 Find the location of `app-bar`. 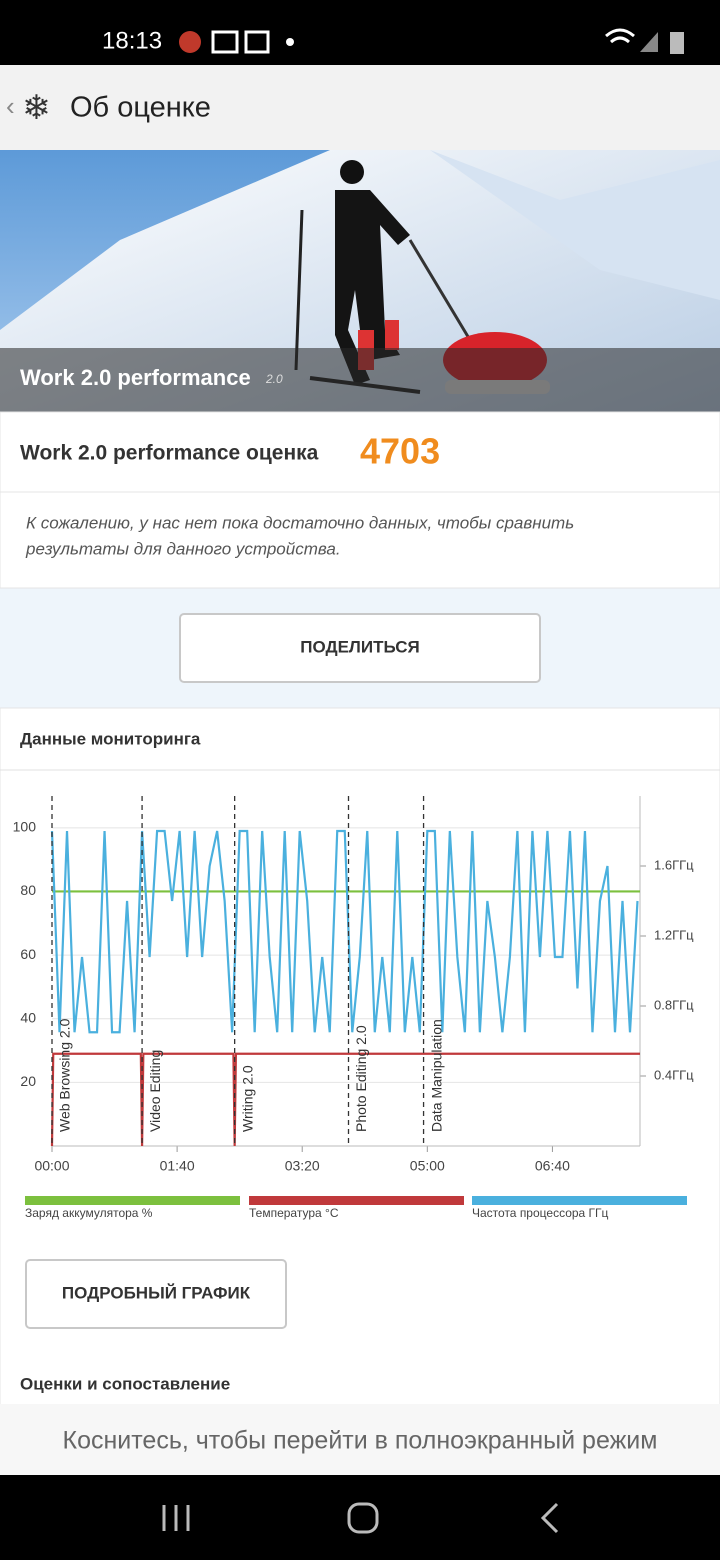

app-bar is located at coordinates (360, 107).